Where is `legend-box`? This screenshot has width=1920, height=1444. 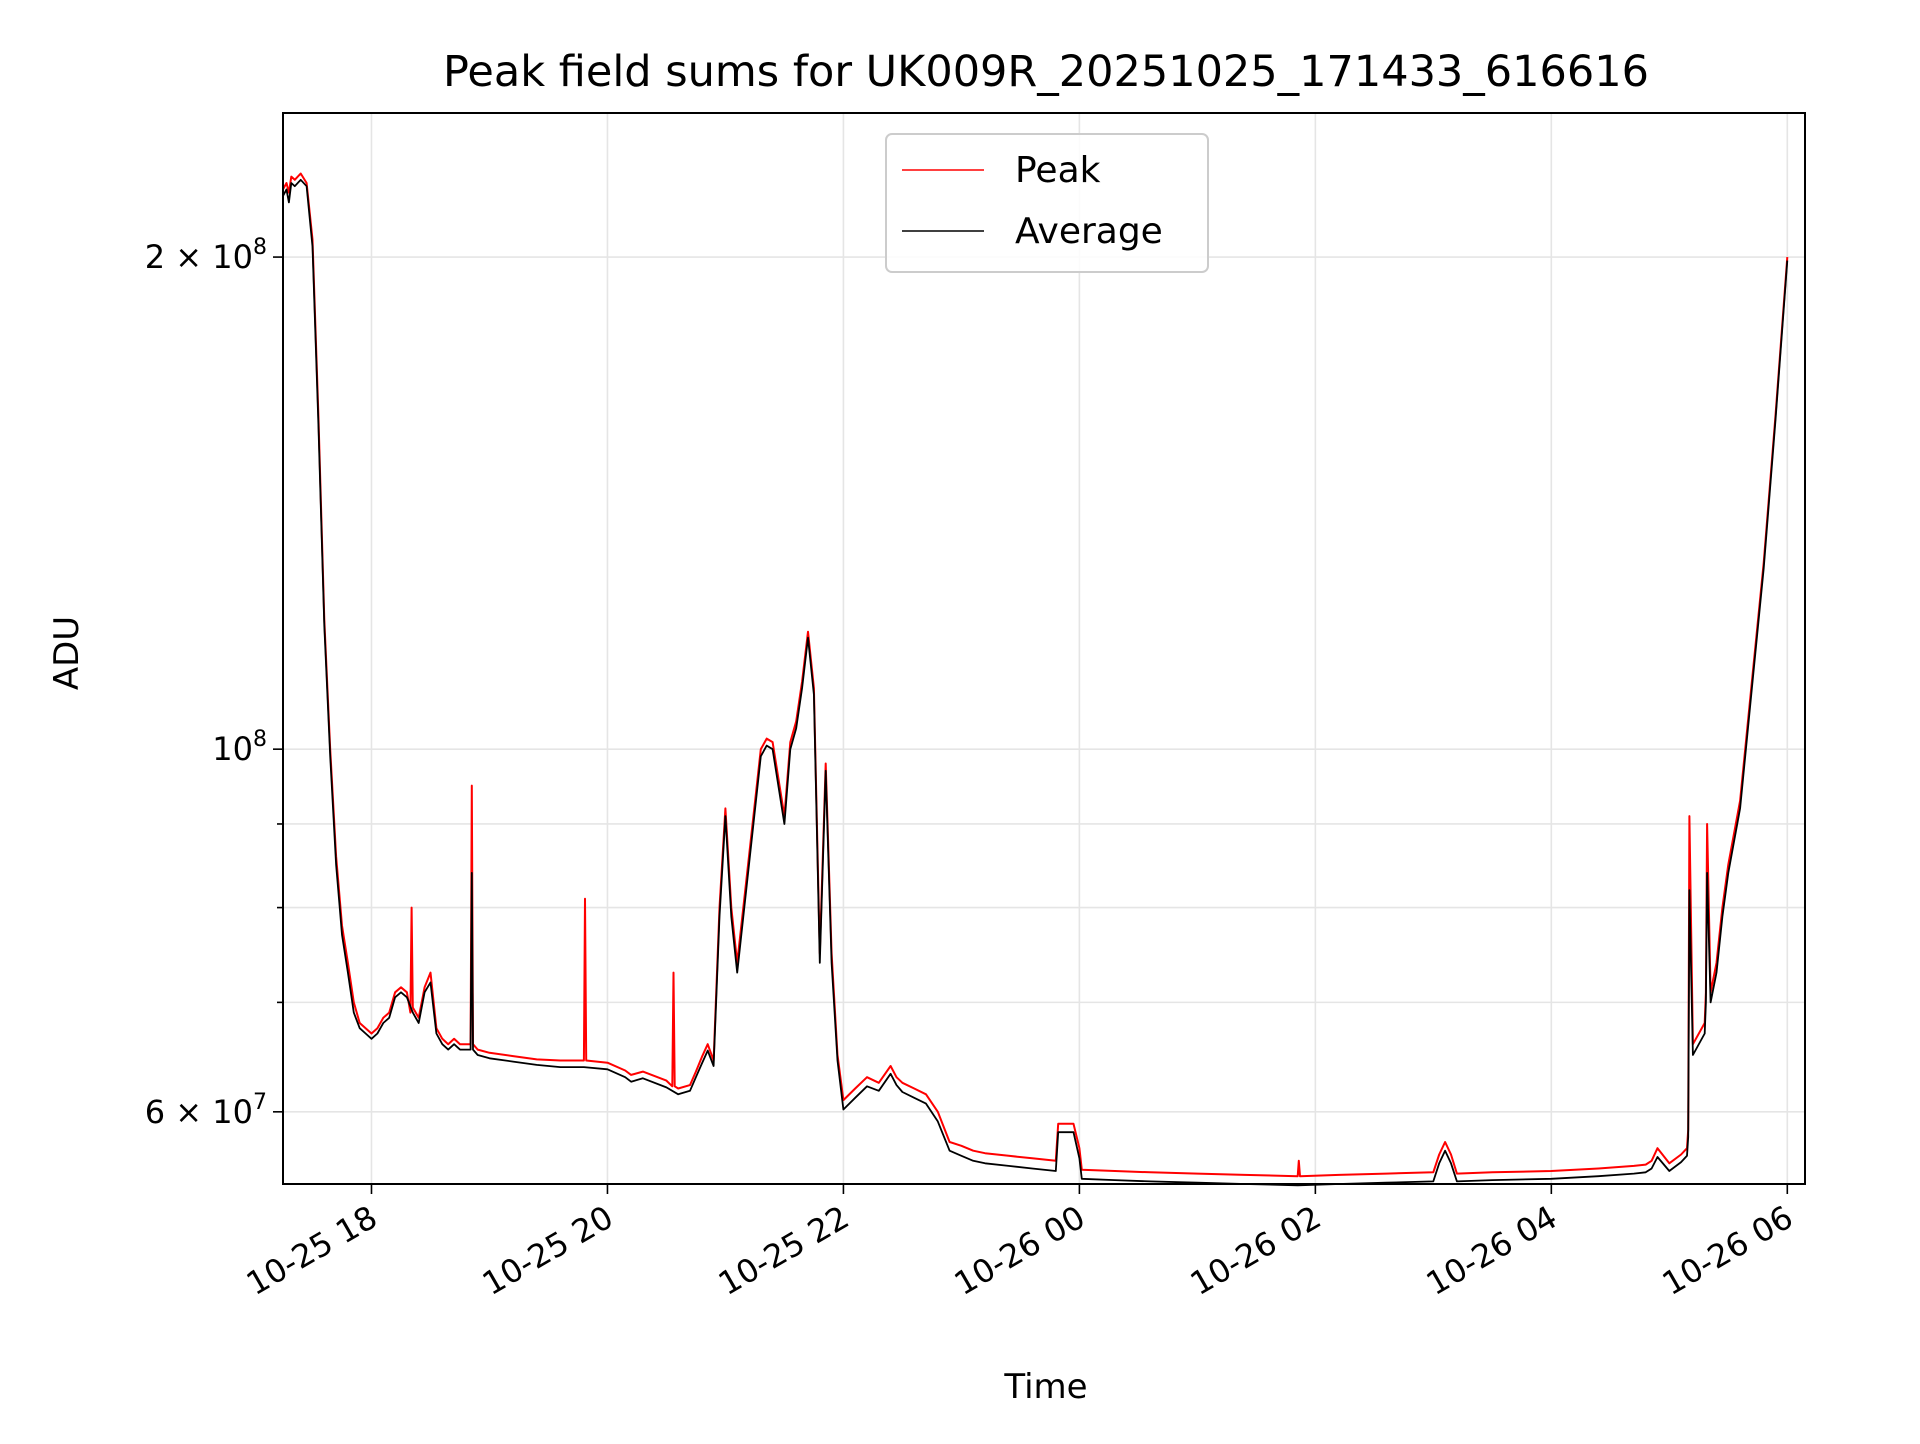 legend-box is located at coordinates (1047, 203).